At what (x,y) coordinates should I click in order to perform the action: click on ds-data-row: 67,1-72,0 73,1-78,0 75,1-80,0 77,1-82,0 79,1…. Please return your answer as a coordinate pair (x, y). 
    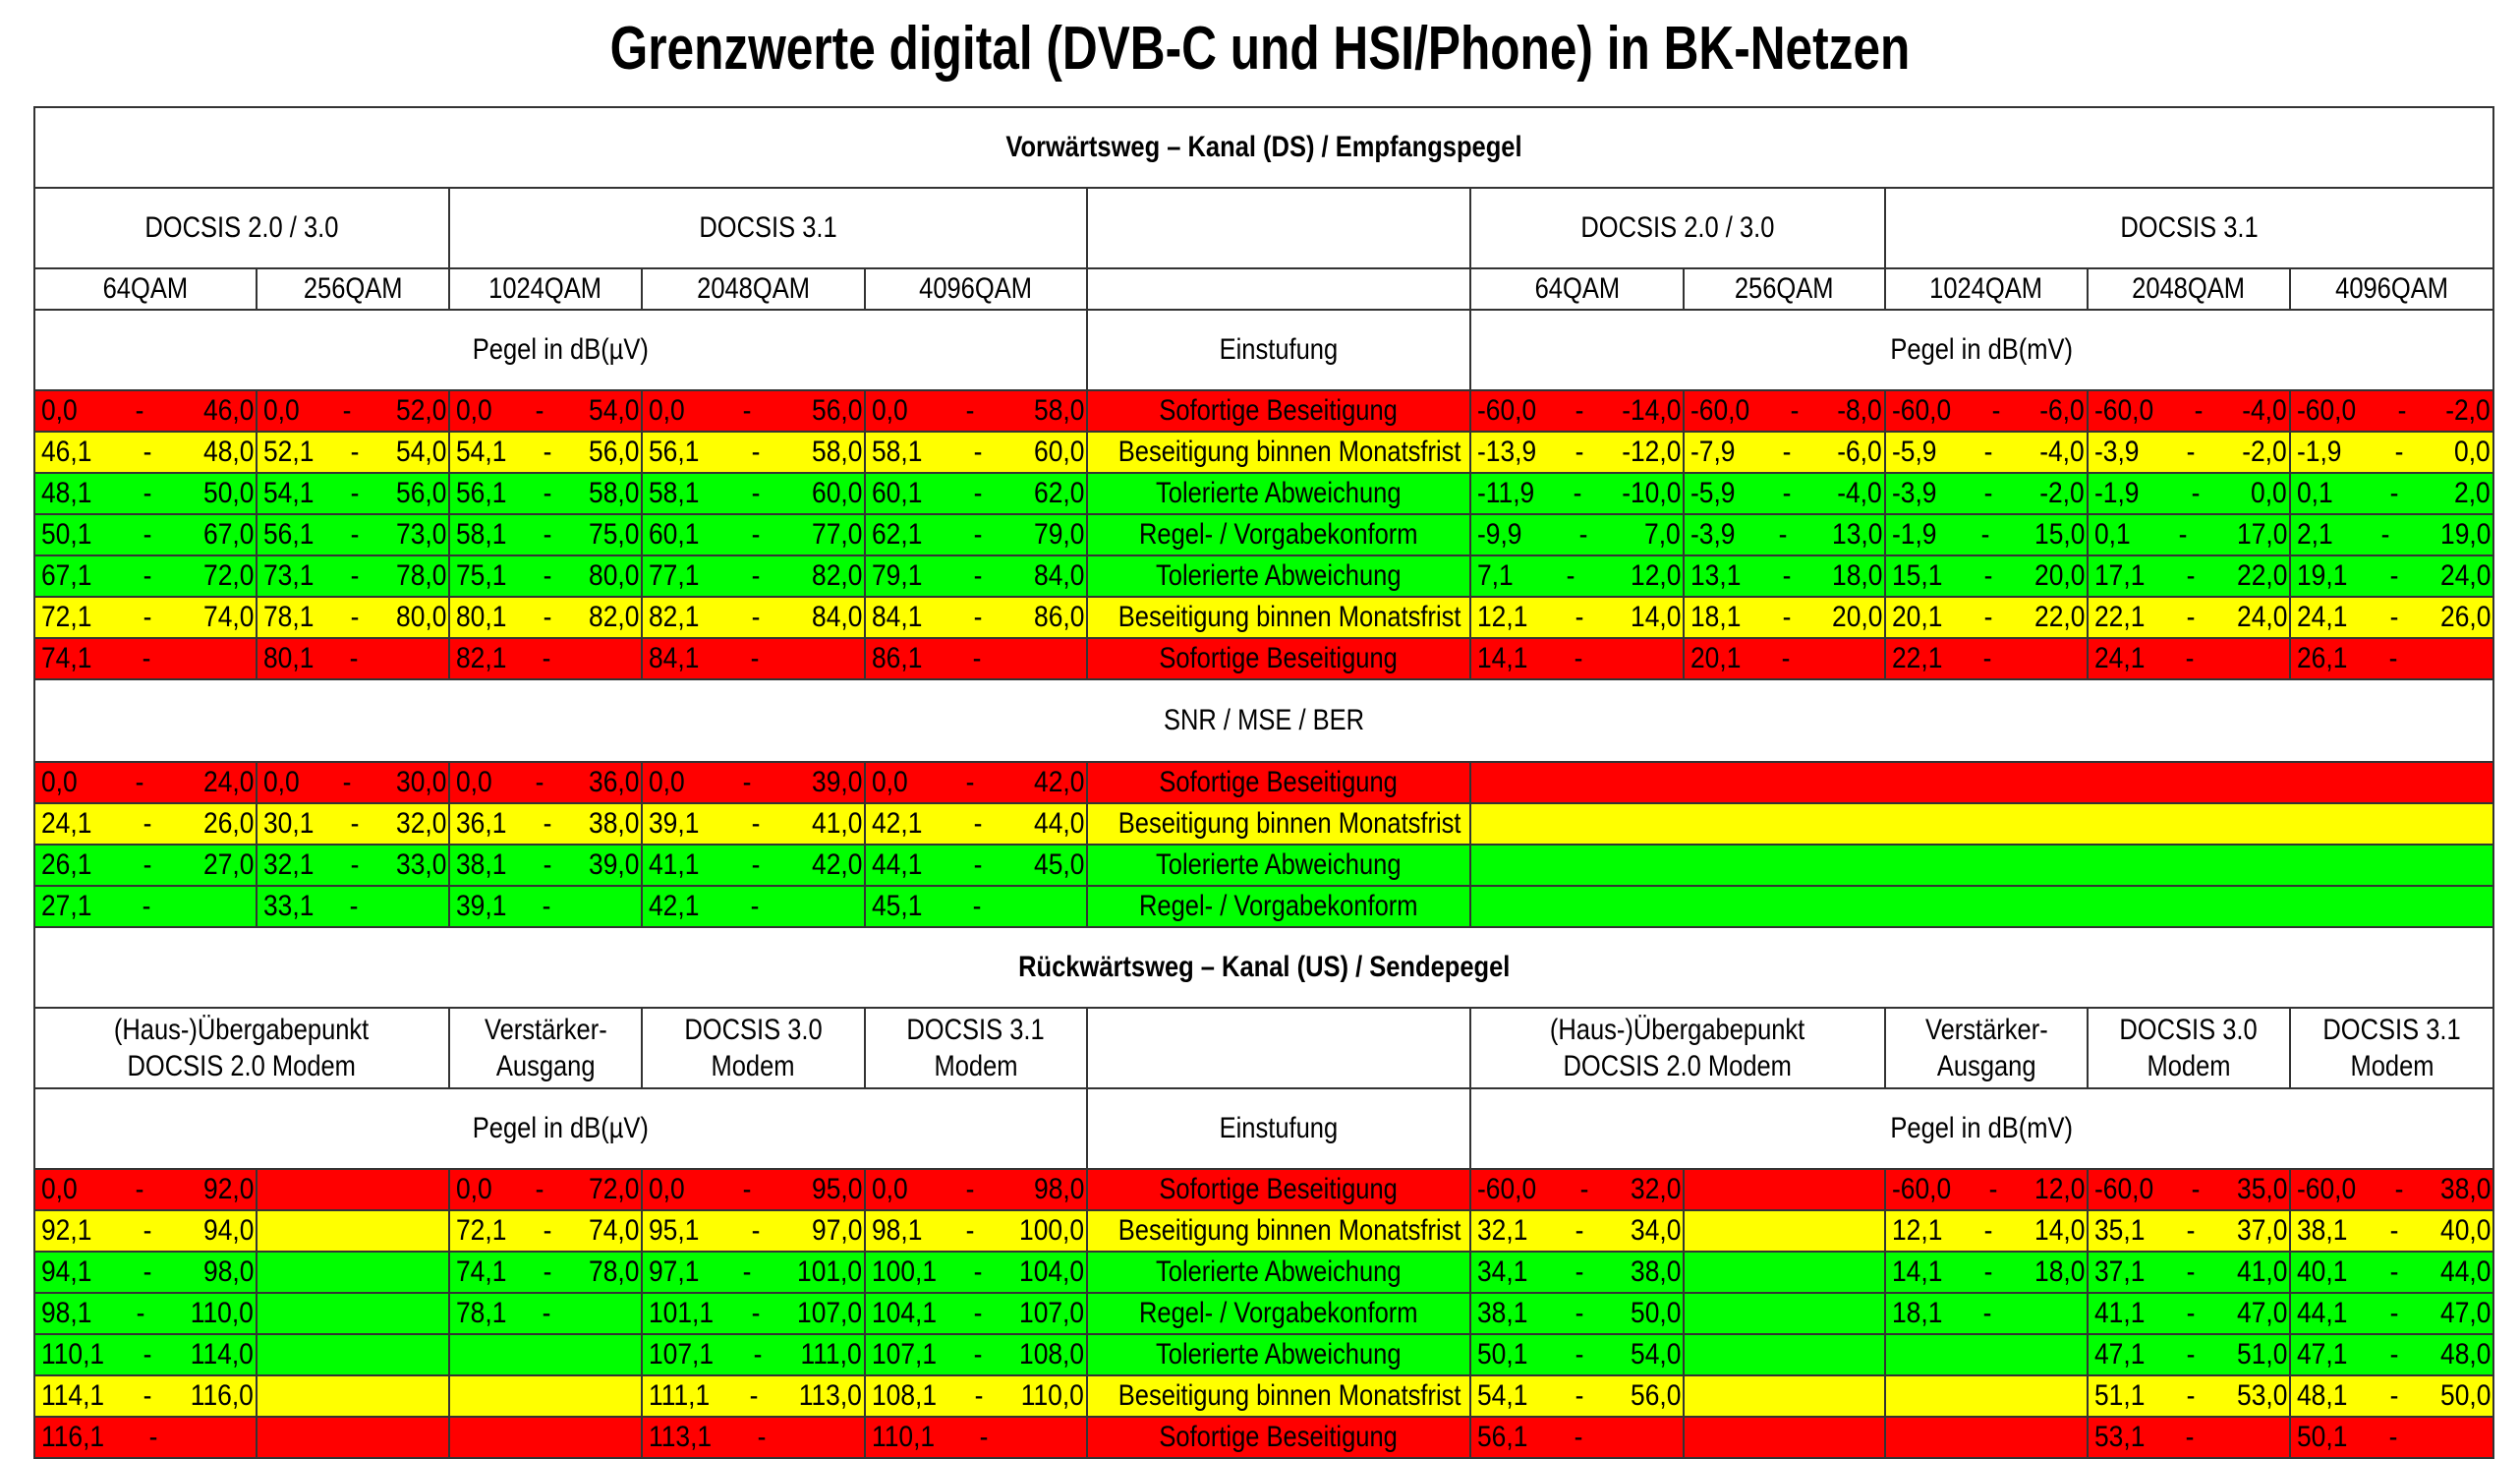
    Looking at the image, I should click on (1264, 576).